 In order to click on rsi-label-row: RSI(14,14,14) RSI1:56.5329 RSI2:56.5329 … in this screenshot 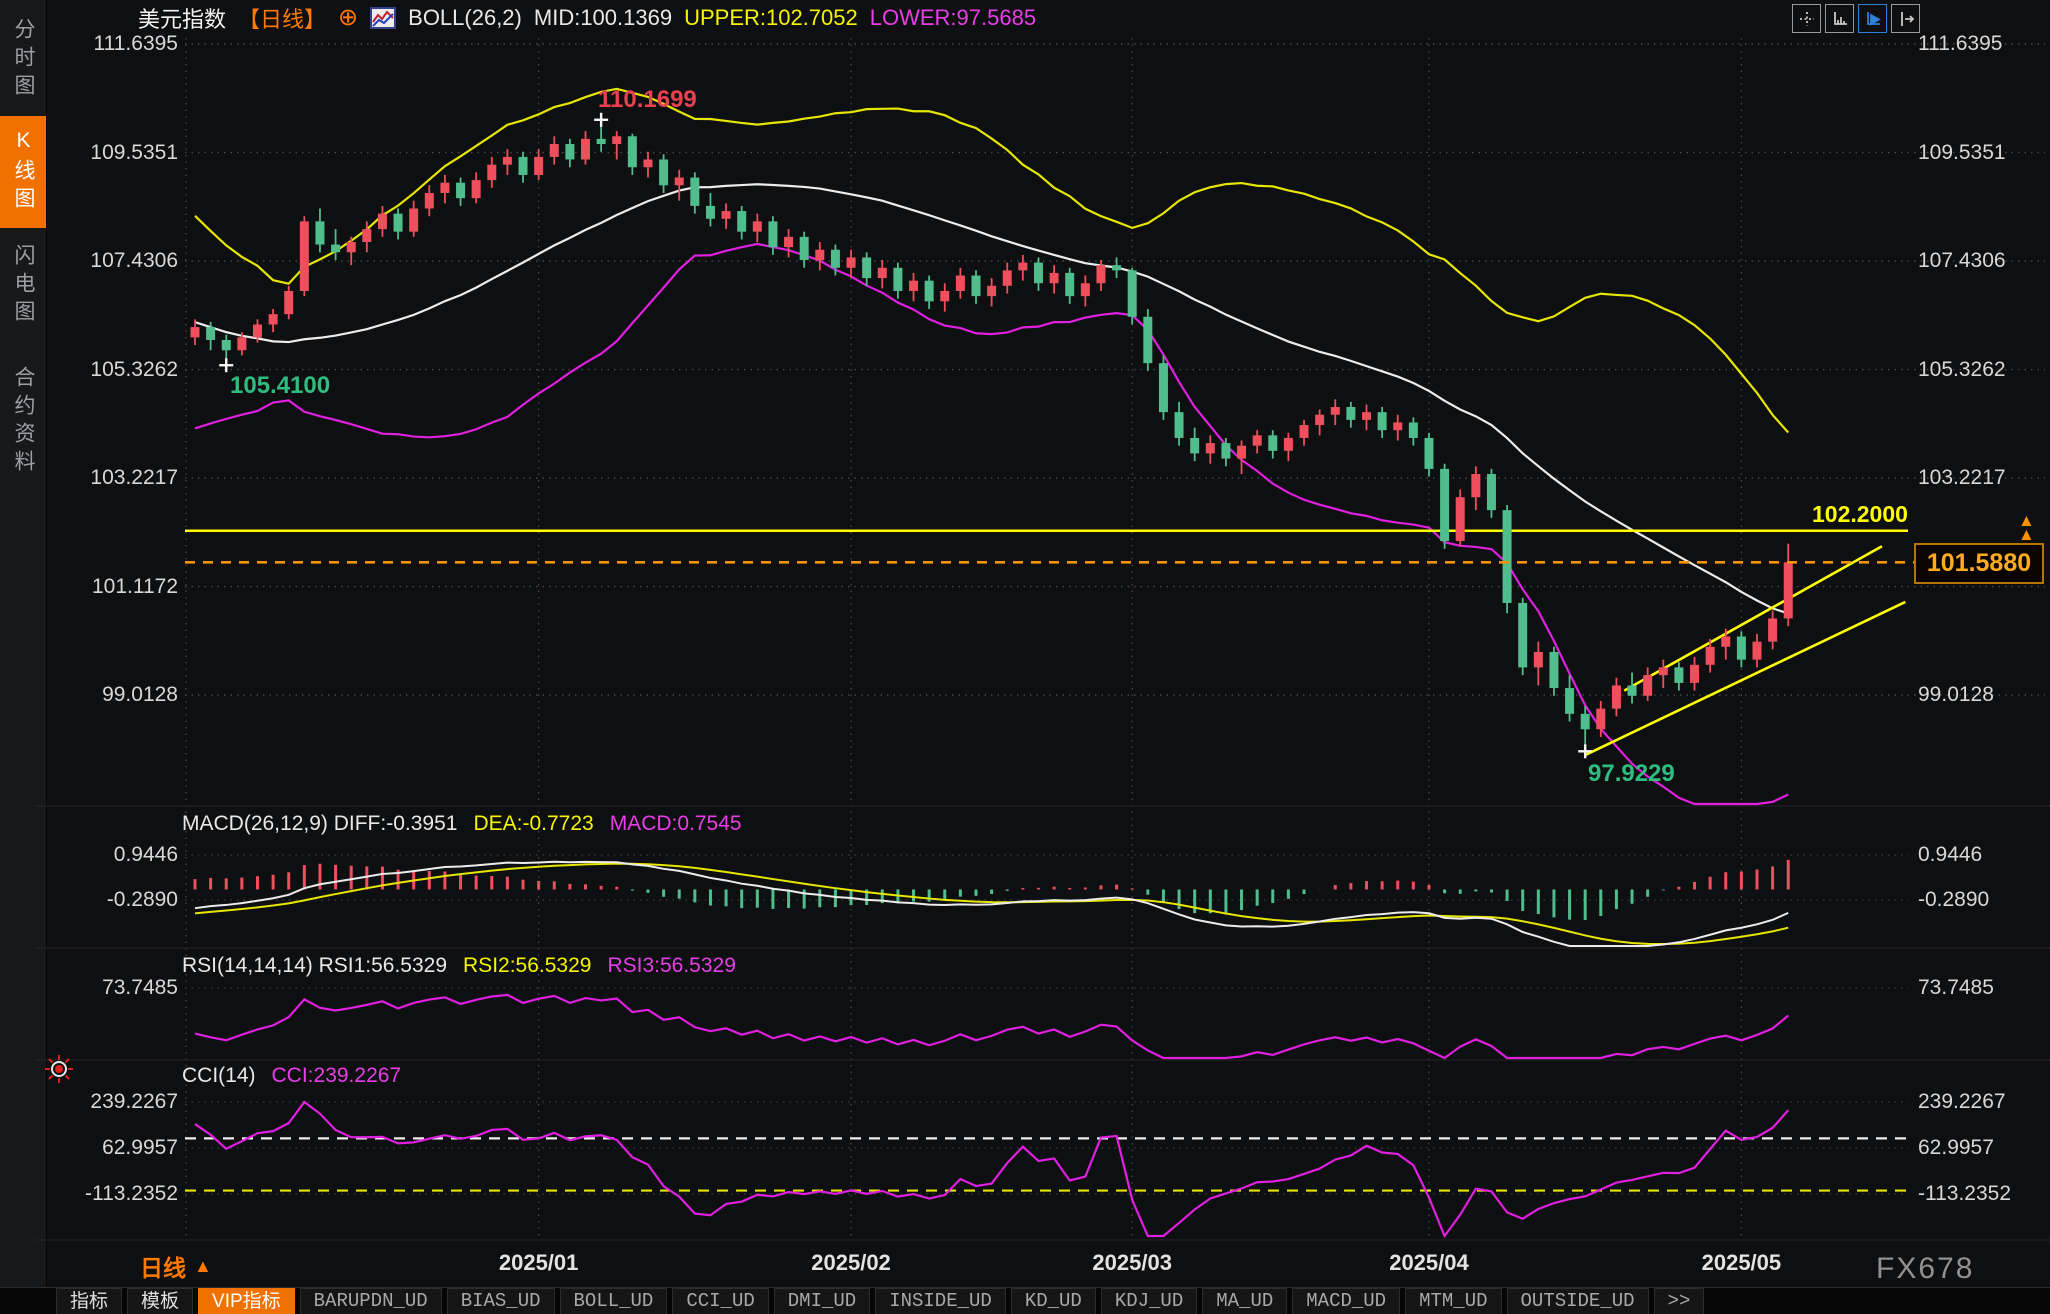, I will do `click(459, 966)`.